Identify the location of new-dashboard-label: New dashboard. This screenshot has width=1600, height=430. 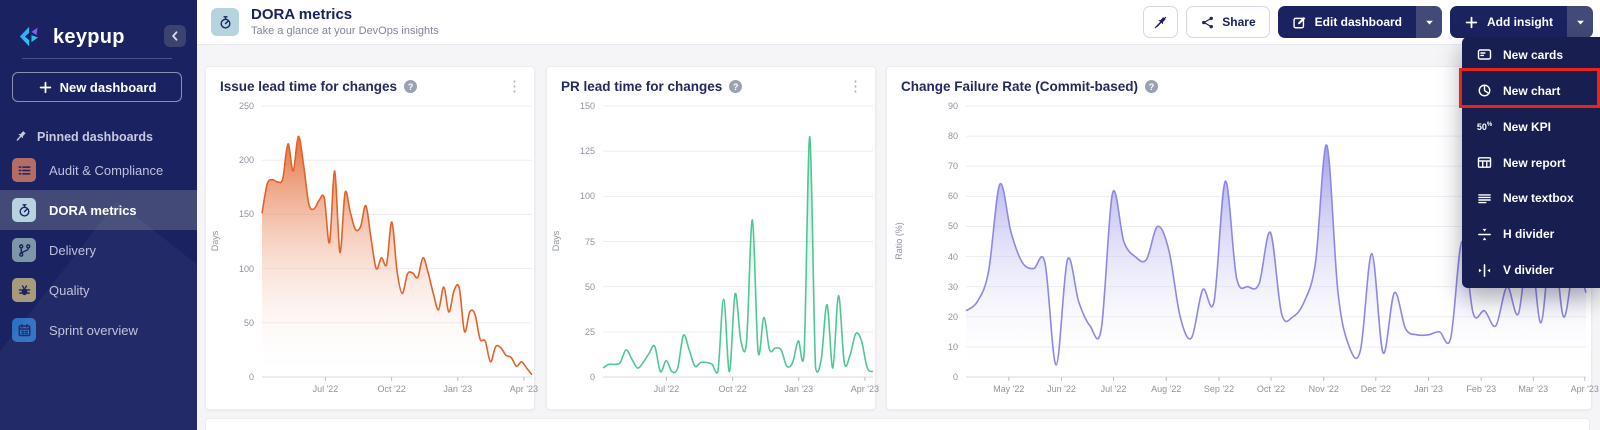
(108, 87).